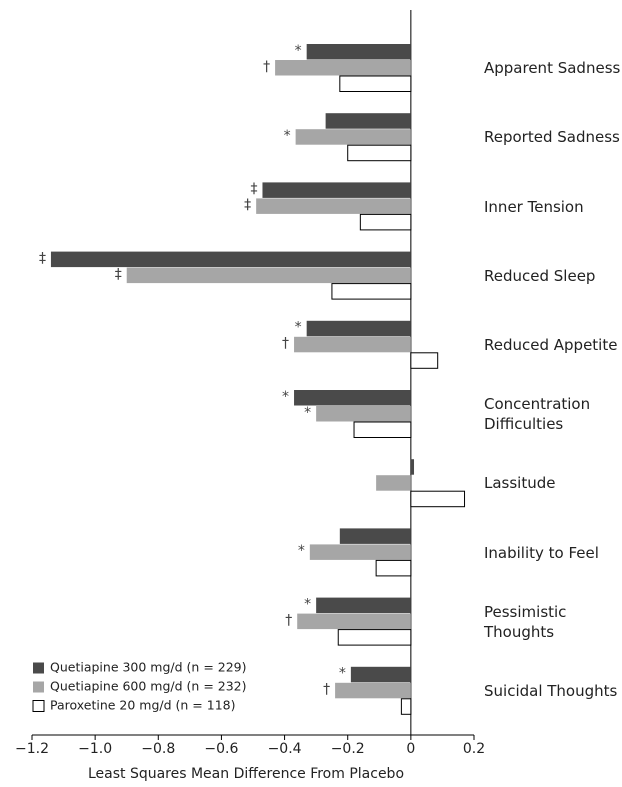  Describe the element at coordinates (551, 691) in the screenshot. I see `category-label: Suicidal Thoughts` at that location.